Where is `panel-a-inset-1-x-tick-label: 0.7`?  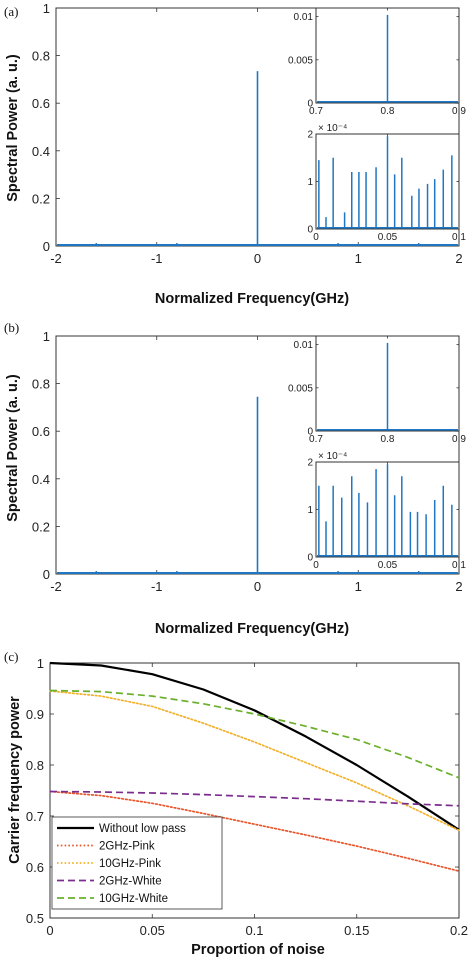
panel-a-inset-1-x-tick-label: 0.7 is located at coordinates (316, 111).